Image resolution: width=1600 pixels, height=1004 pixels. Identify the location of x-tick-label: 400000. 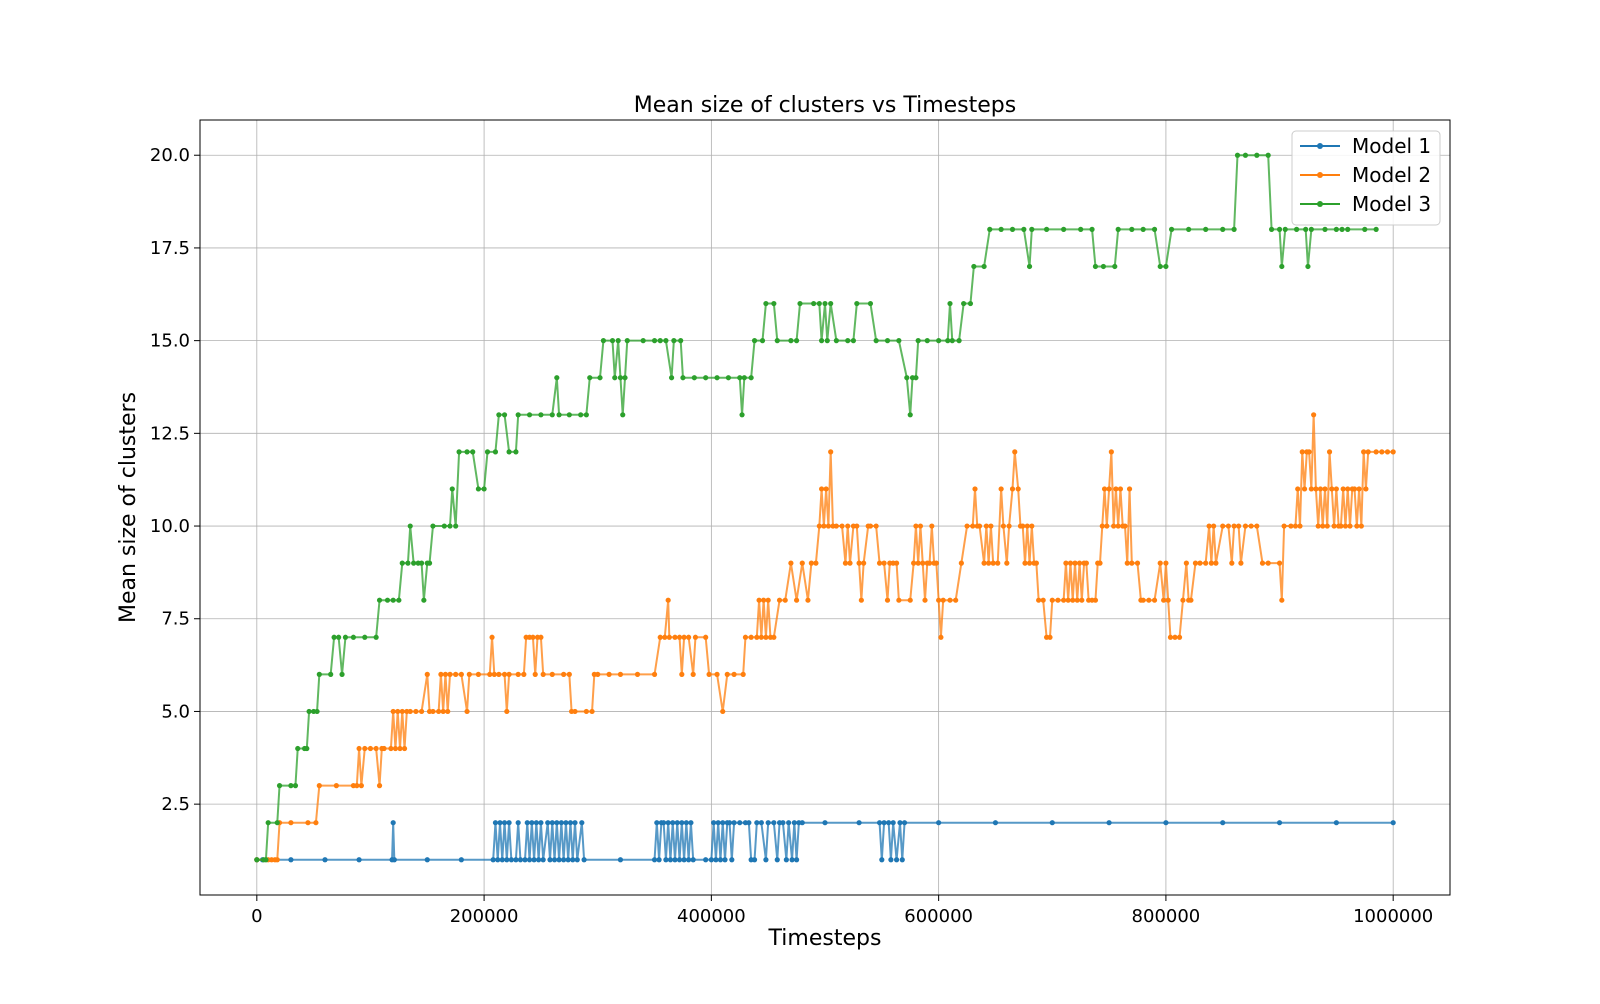
(711, 916).